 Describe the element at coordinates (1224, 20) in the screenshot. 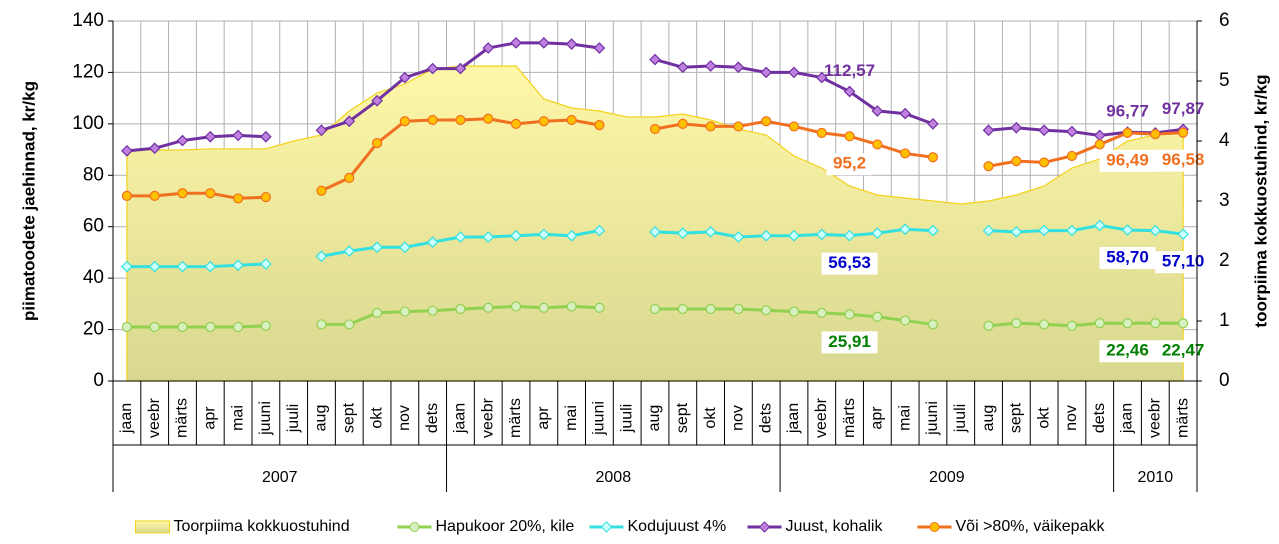

I see `y2-tick-label: 6` at that location.